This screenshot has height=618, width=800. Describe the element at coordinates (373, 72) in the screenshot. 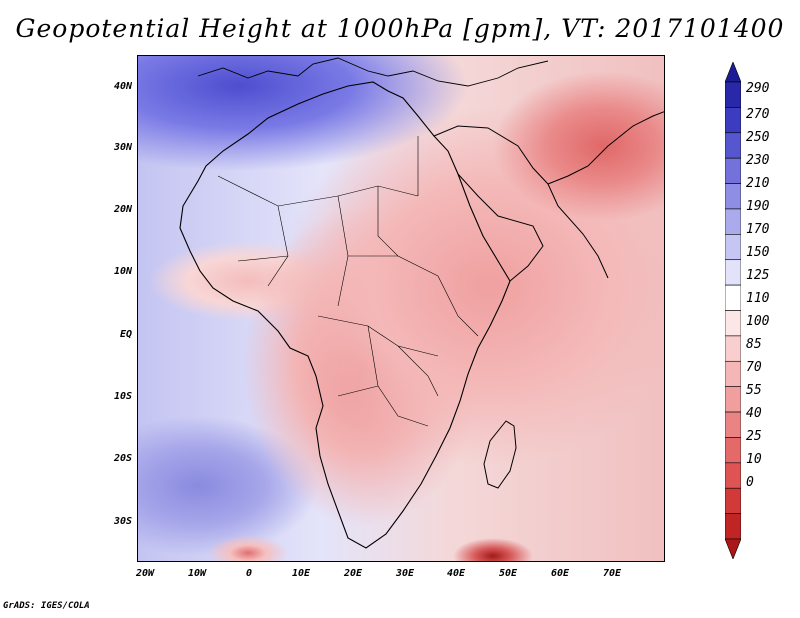

I see `europe-coastline` at that location.